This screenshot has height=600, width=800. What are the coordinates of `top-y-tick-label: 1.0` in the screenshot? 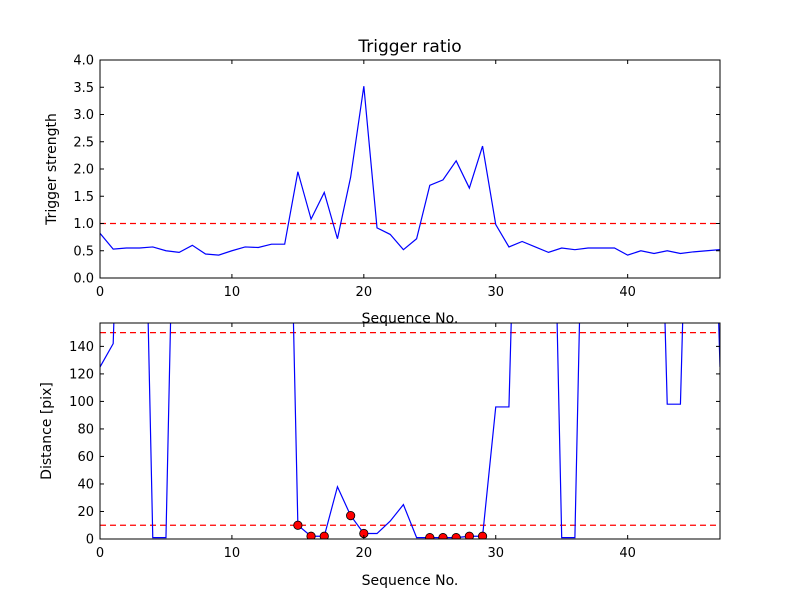 It's located at (83, 224).